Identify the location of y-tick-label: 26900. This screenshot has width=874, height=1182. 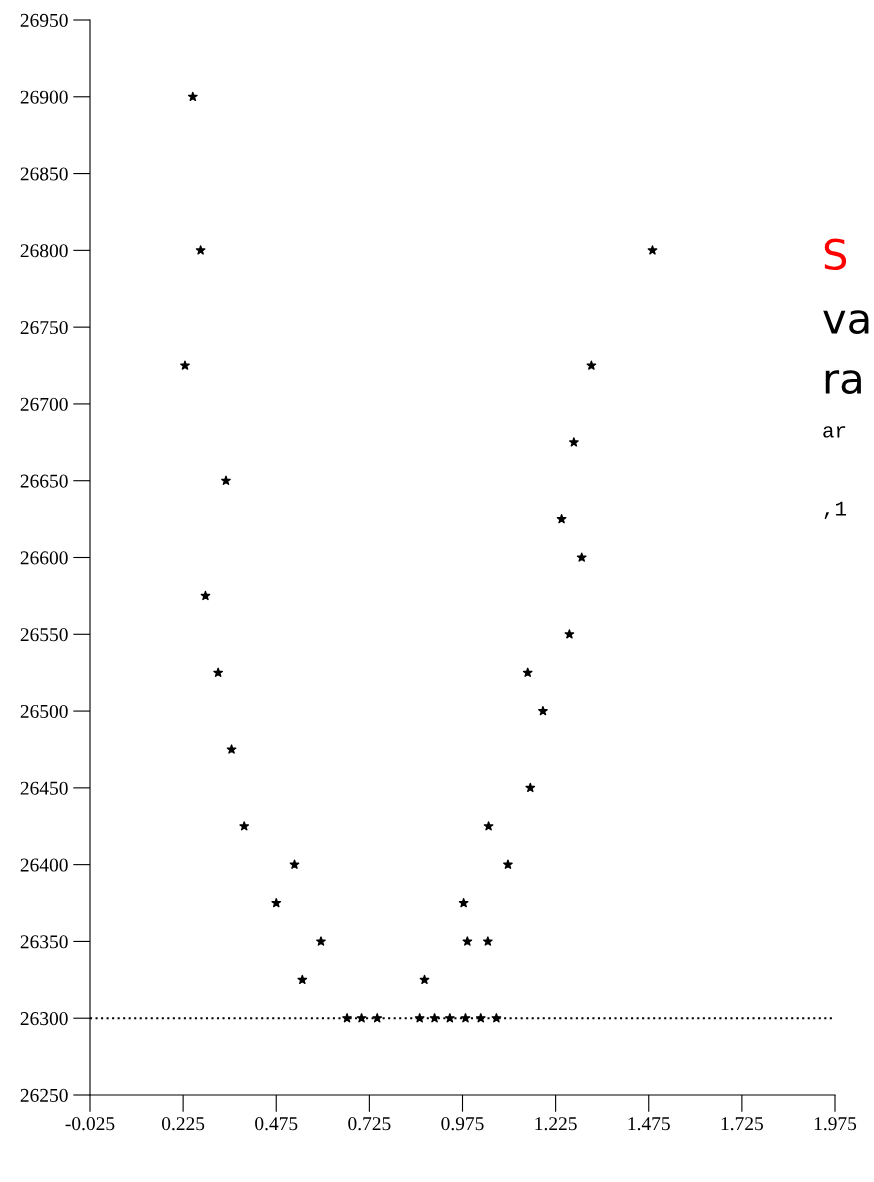
(44, 97).